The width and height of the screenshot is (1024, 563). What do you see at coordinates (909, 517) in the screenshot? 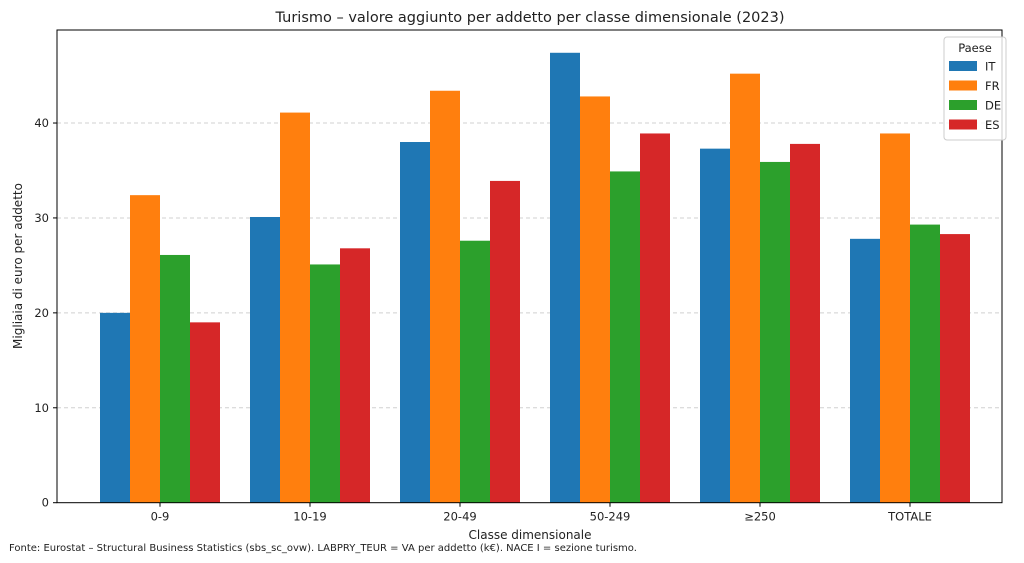
I see `x-tick-label: TOTALE` at bounding box center [909, 517].